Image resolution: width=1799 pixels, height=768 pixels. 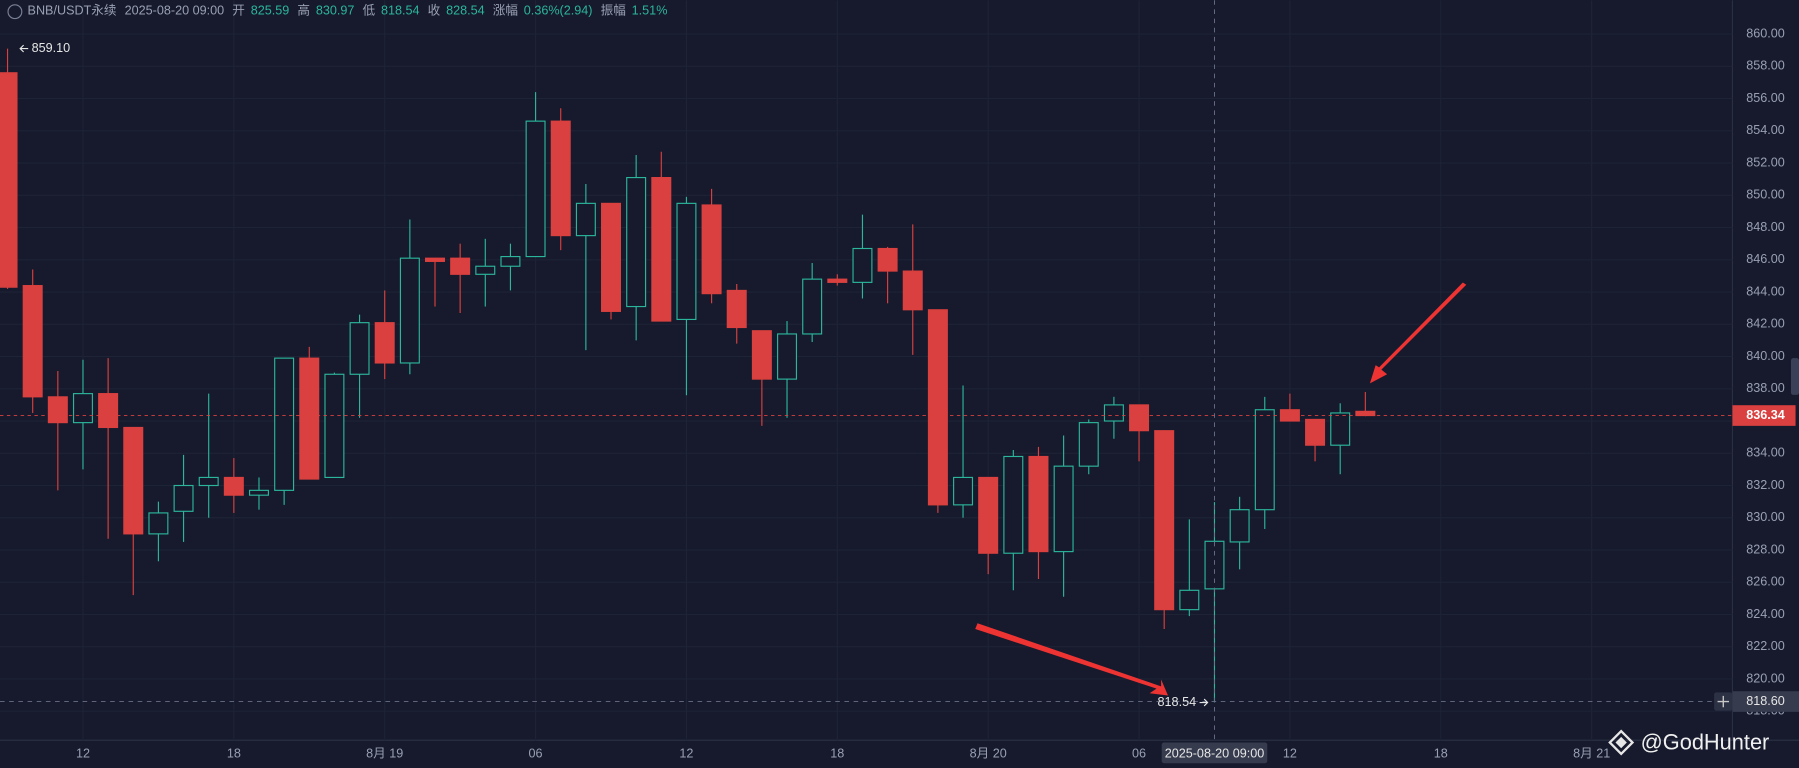 What do you see at coordinates (1765, 517) in the screenshot?
I see `y-tick-label: 830.00` at bounding box center [1765, 517].